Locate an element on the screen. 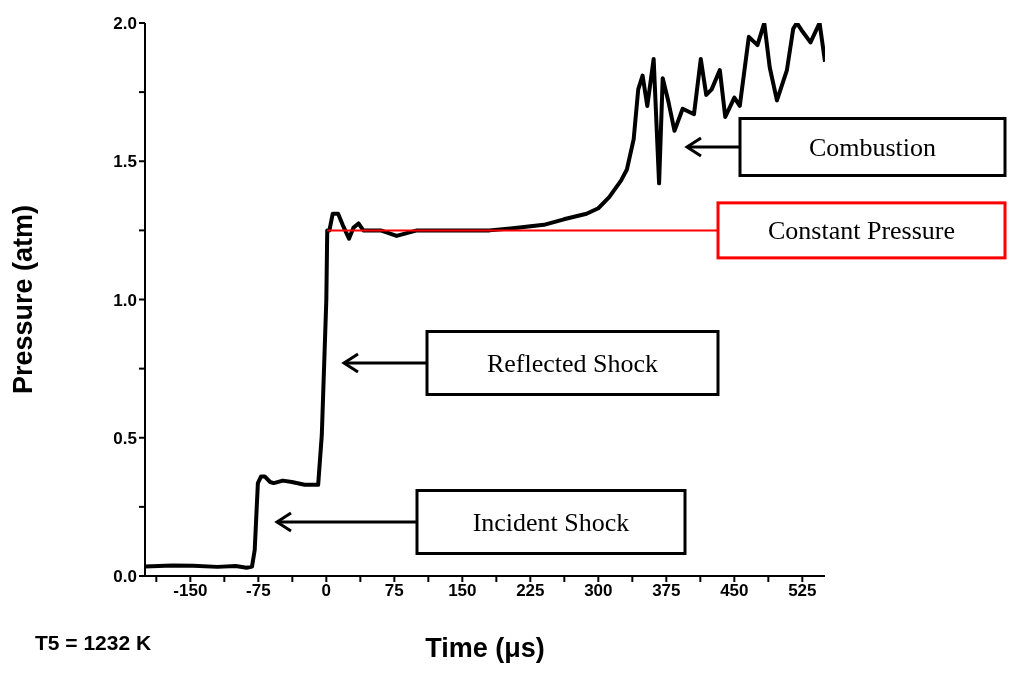 The height and width of the screenshot is (675, 1012). x-axis-title: Time (μs) is located at coordinates (485, 648).